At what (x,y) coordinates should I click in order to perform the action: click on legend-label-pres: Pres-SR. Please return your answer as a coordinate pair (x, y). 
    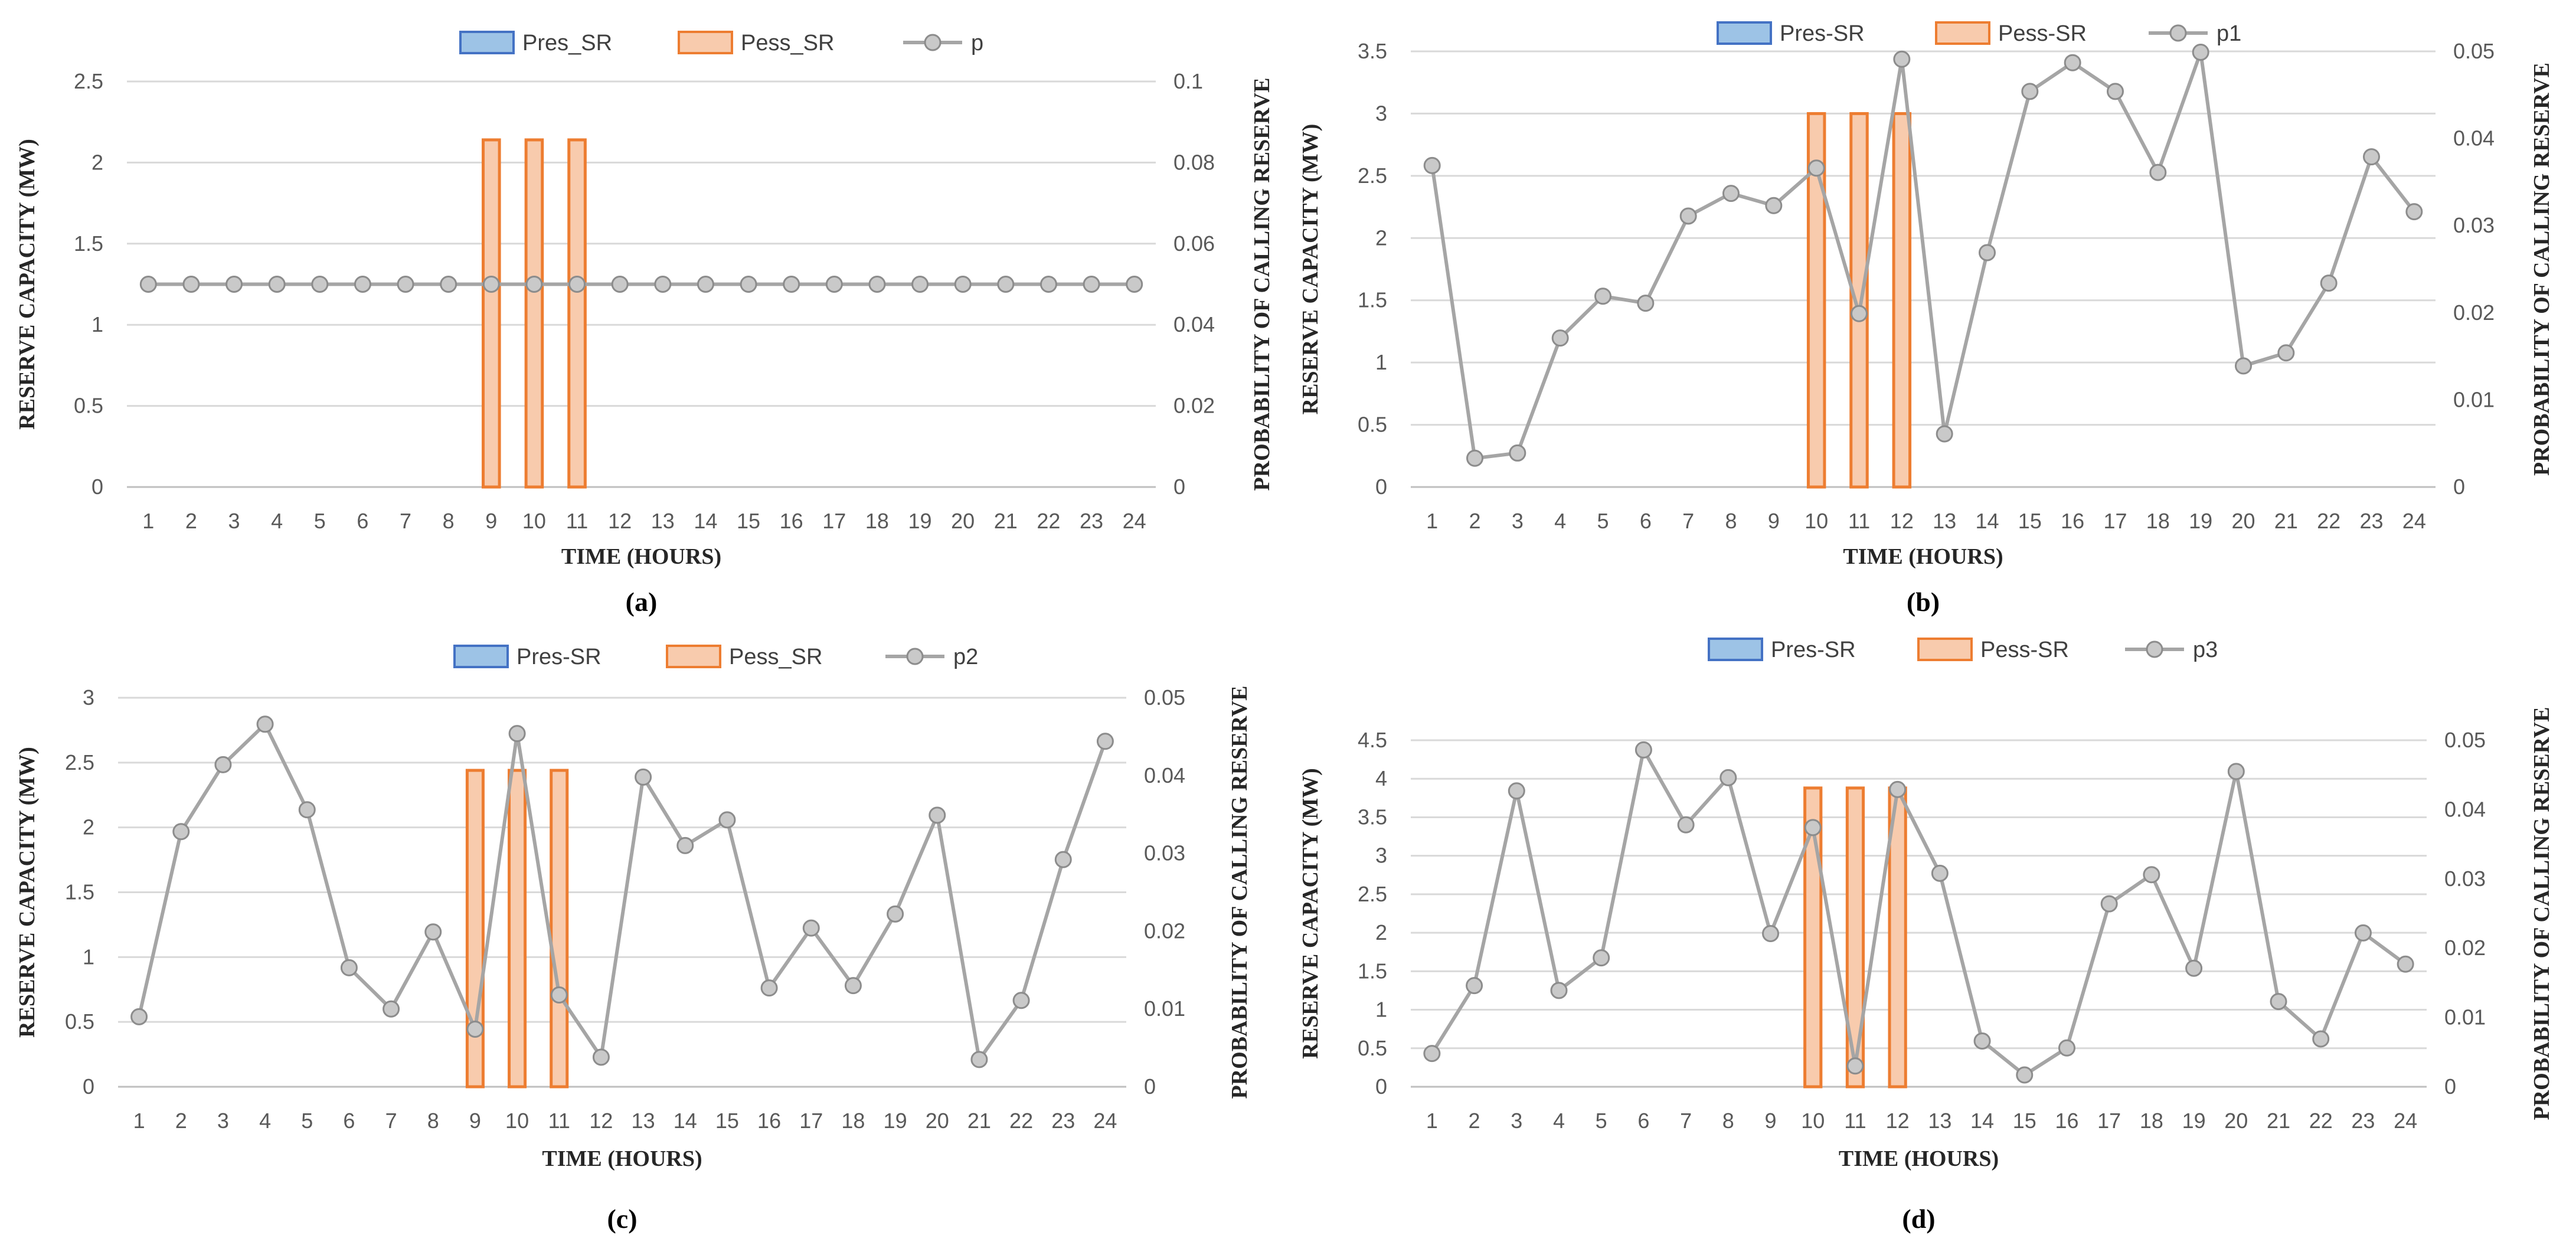
    Looking at the image, I should click on (1822, 33).